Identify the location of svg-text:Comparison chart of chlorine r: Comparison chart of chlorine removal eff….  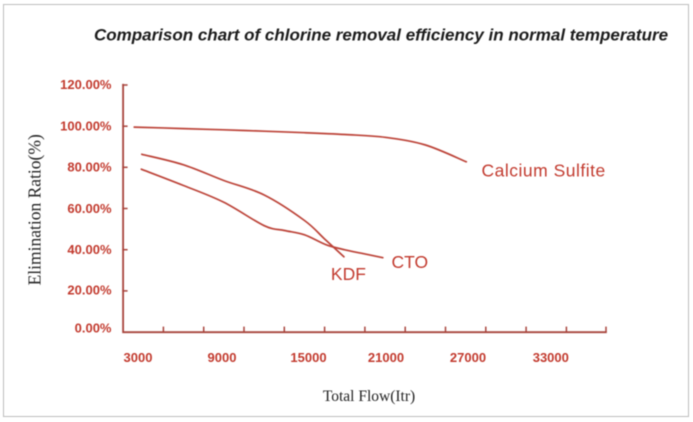
(381, 34).